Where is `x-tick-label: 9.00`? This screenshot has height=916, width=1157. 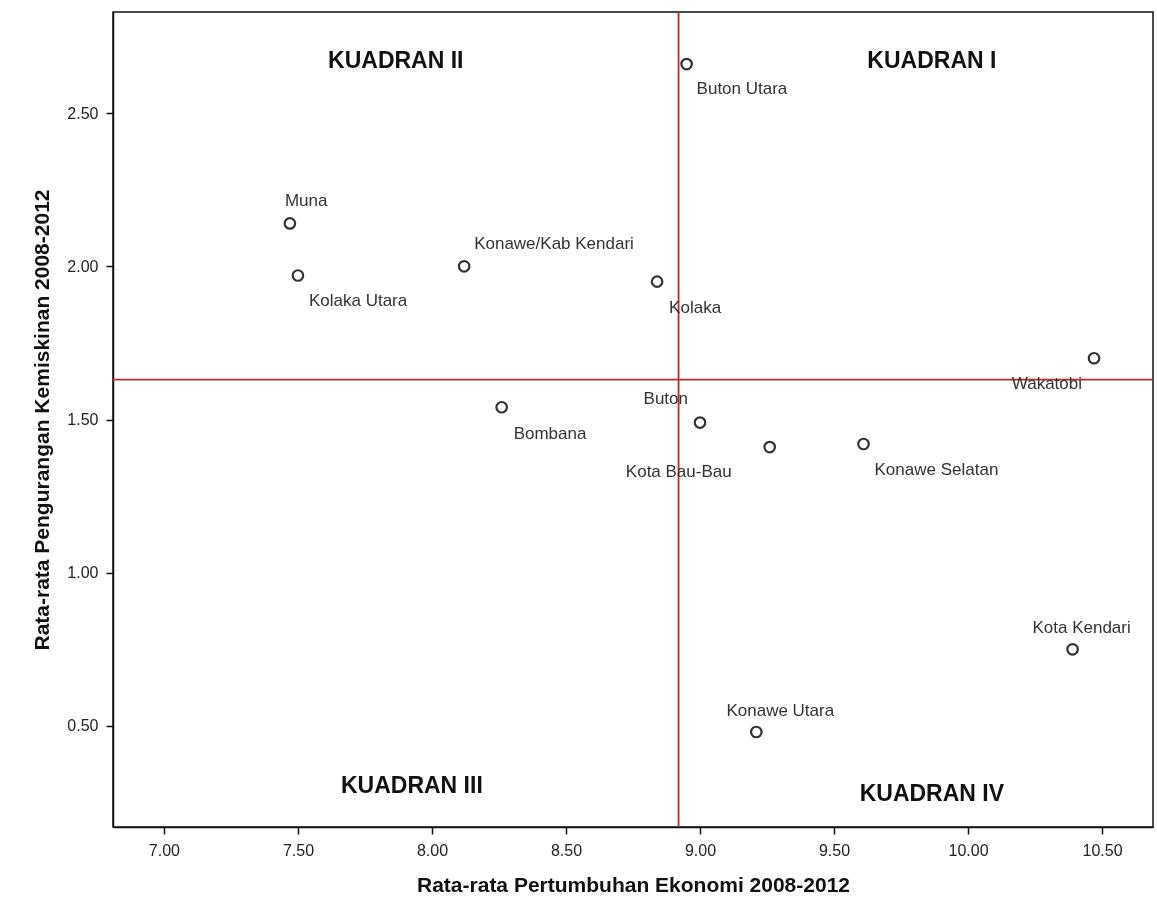
x-tick-label: 9.00 is located at coordinates (700, 850).